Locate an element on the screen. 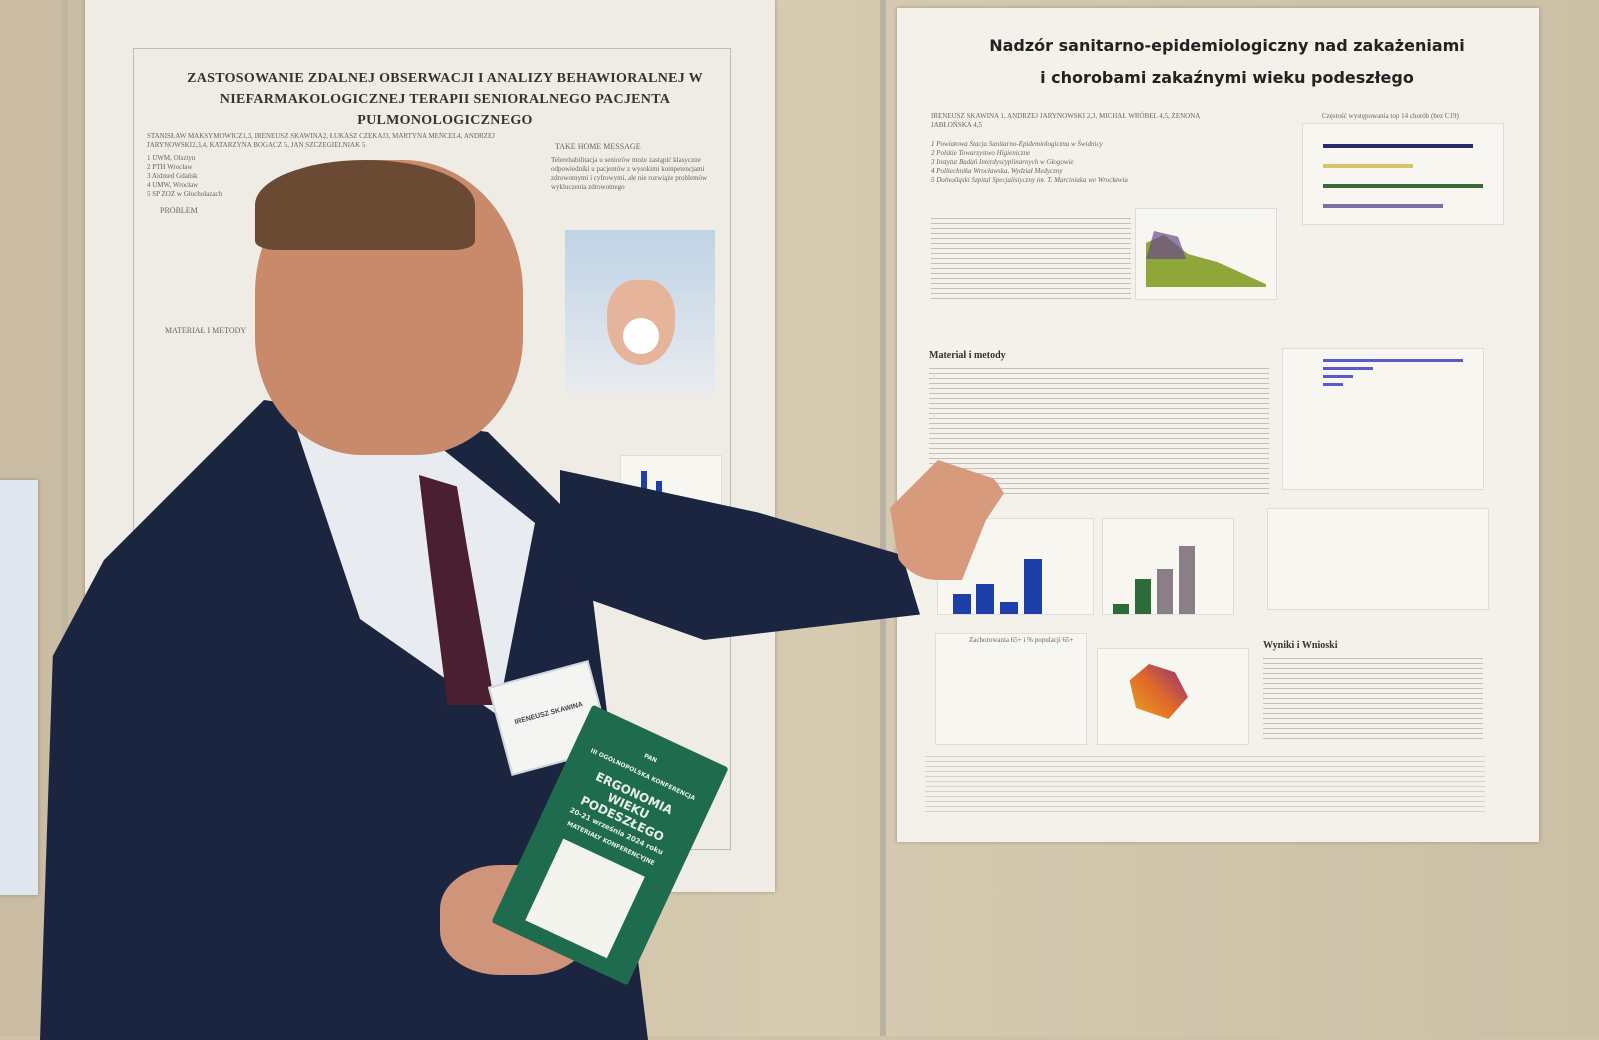 This screenshot has height=1040, width=1599. hands-candle-image is located at coordinates (640, 312).